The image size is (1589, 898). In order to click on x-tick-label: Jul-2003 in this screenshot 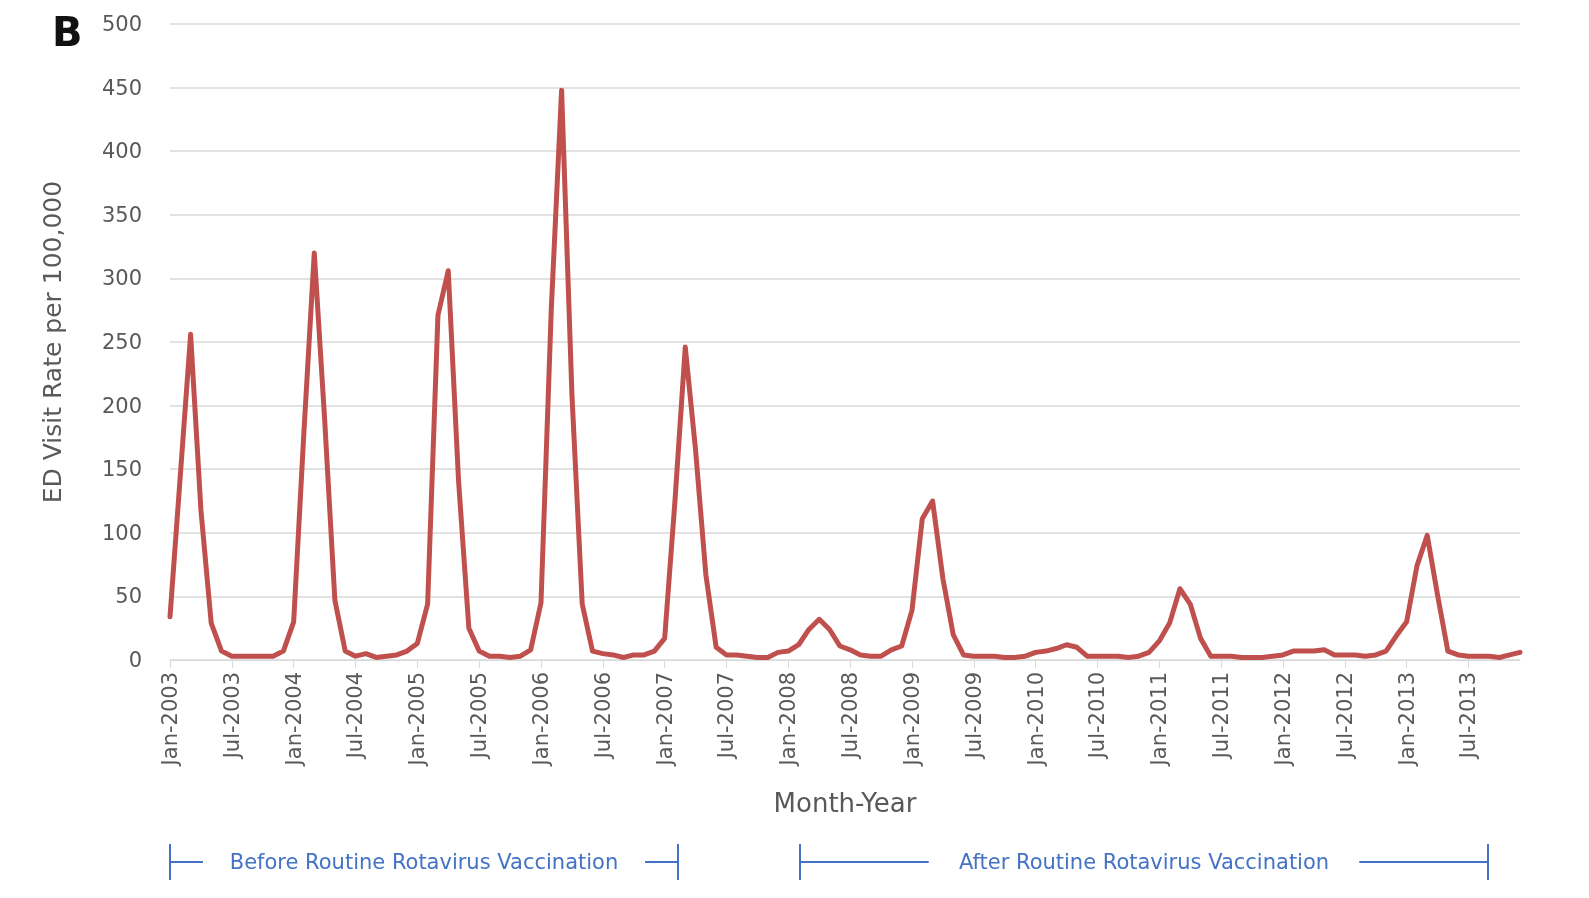, I will do `click(231, 716)`.